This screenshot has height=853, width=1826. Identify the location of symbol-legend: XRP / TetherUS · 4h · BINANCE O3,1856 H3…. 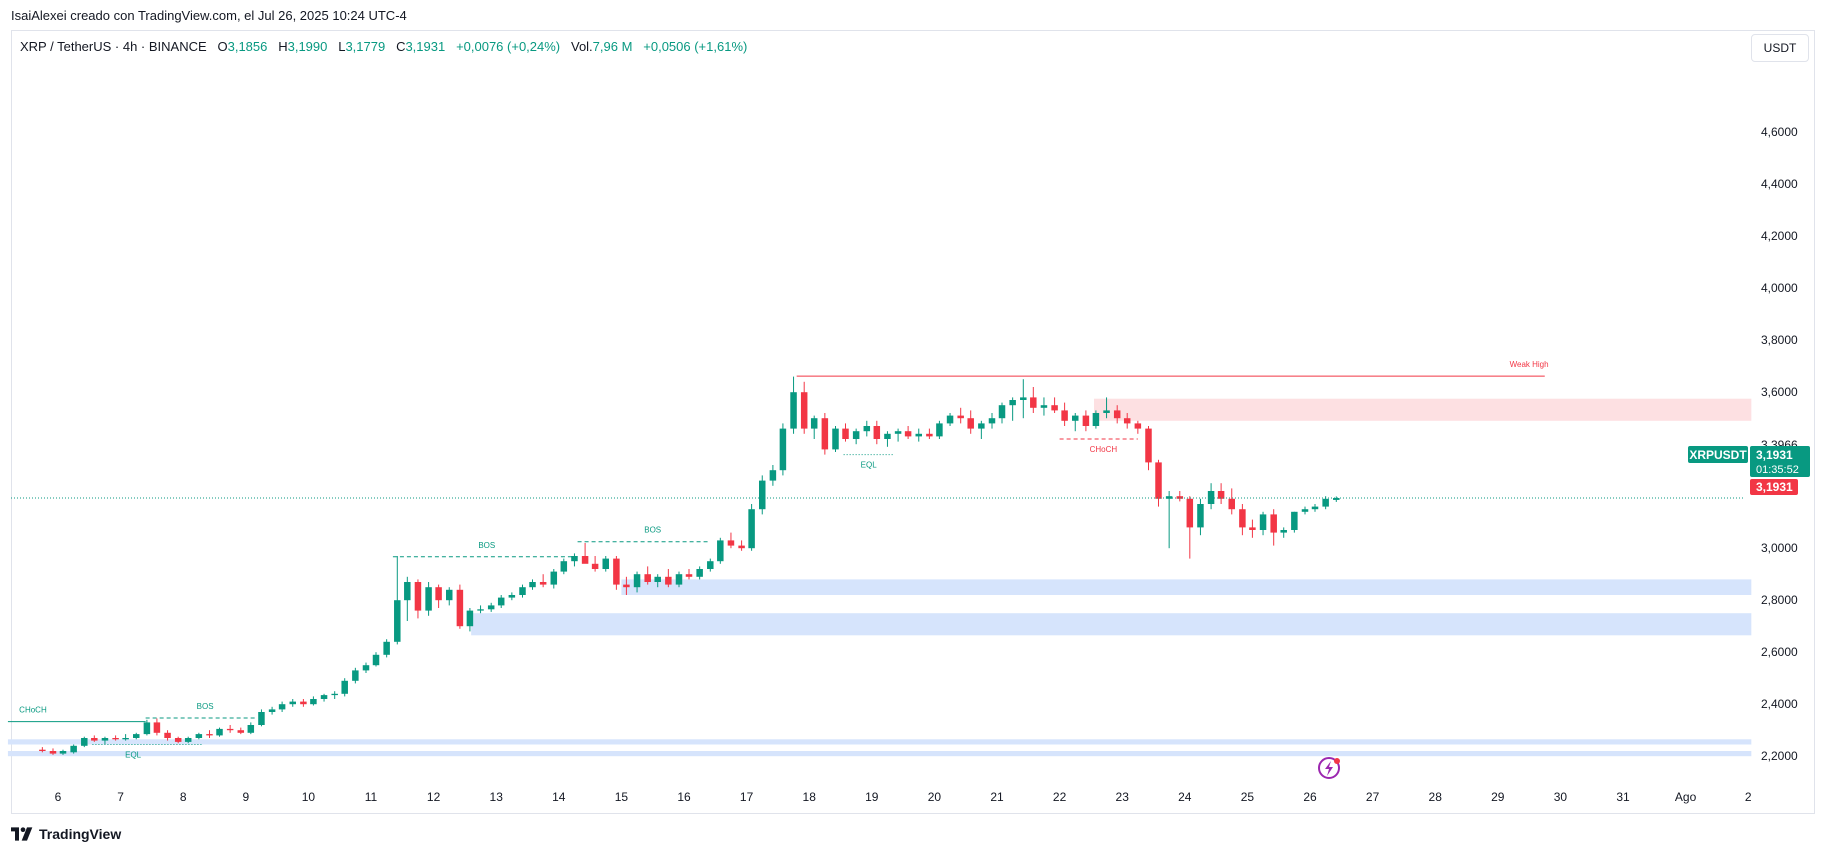
(383, 46).